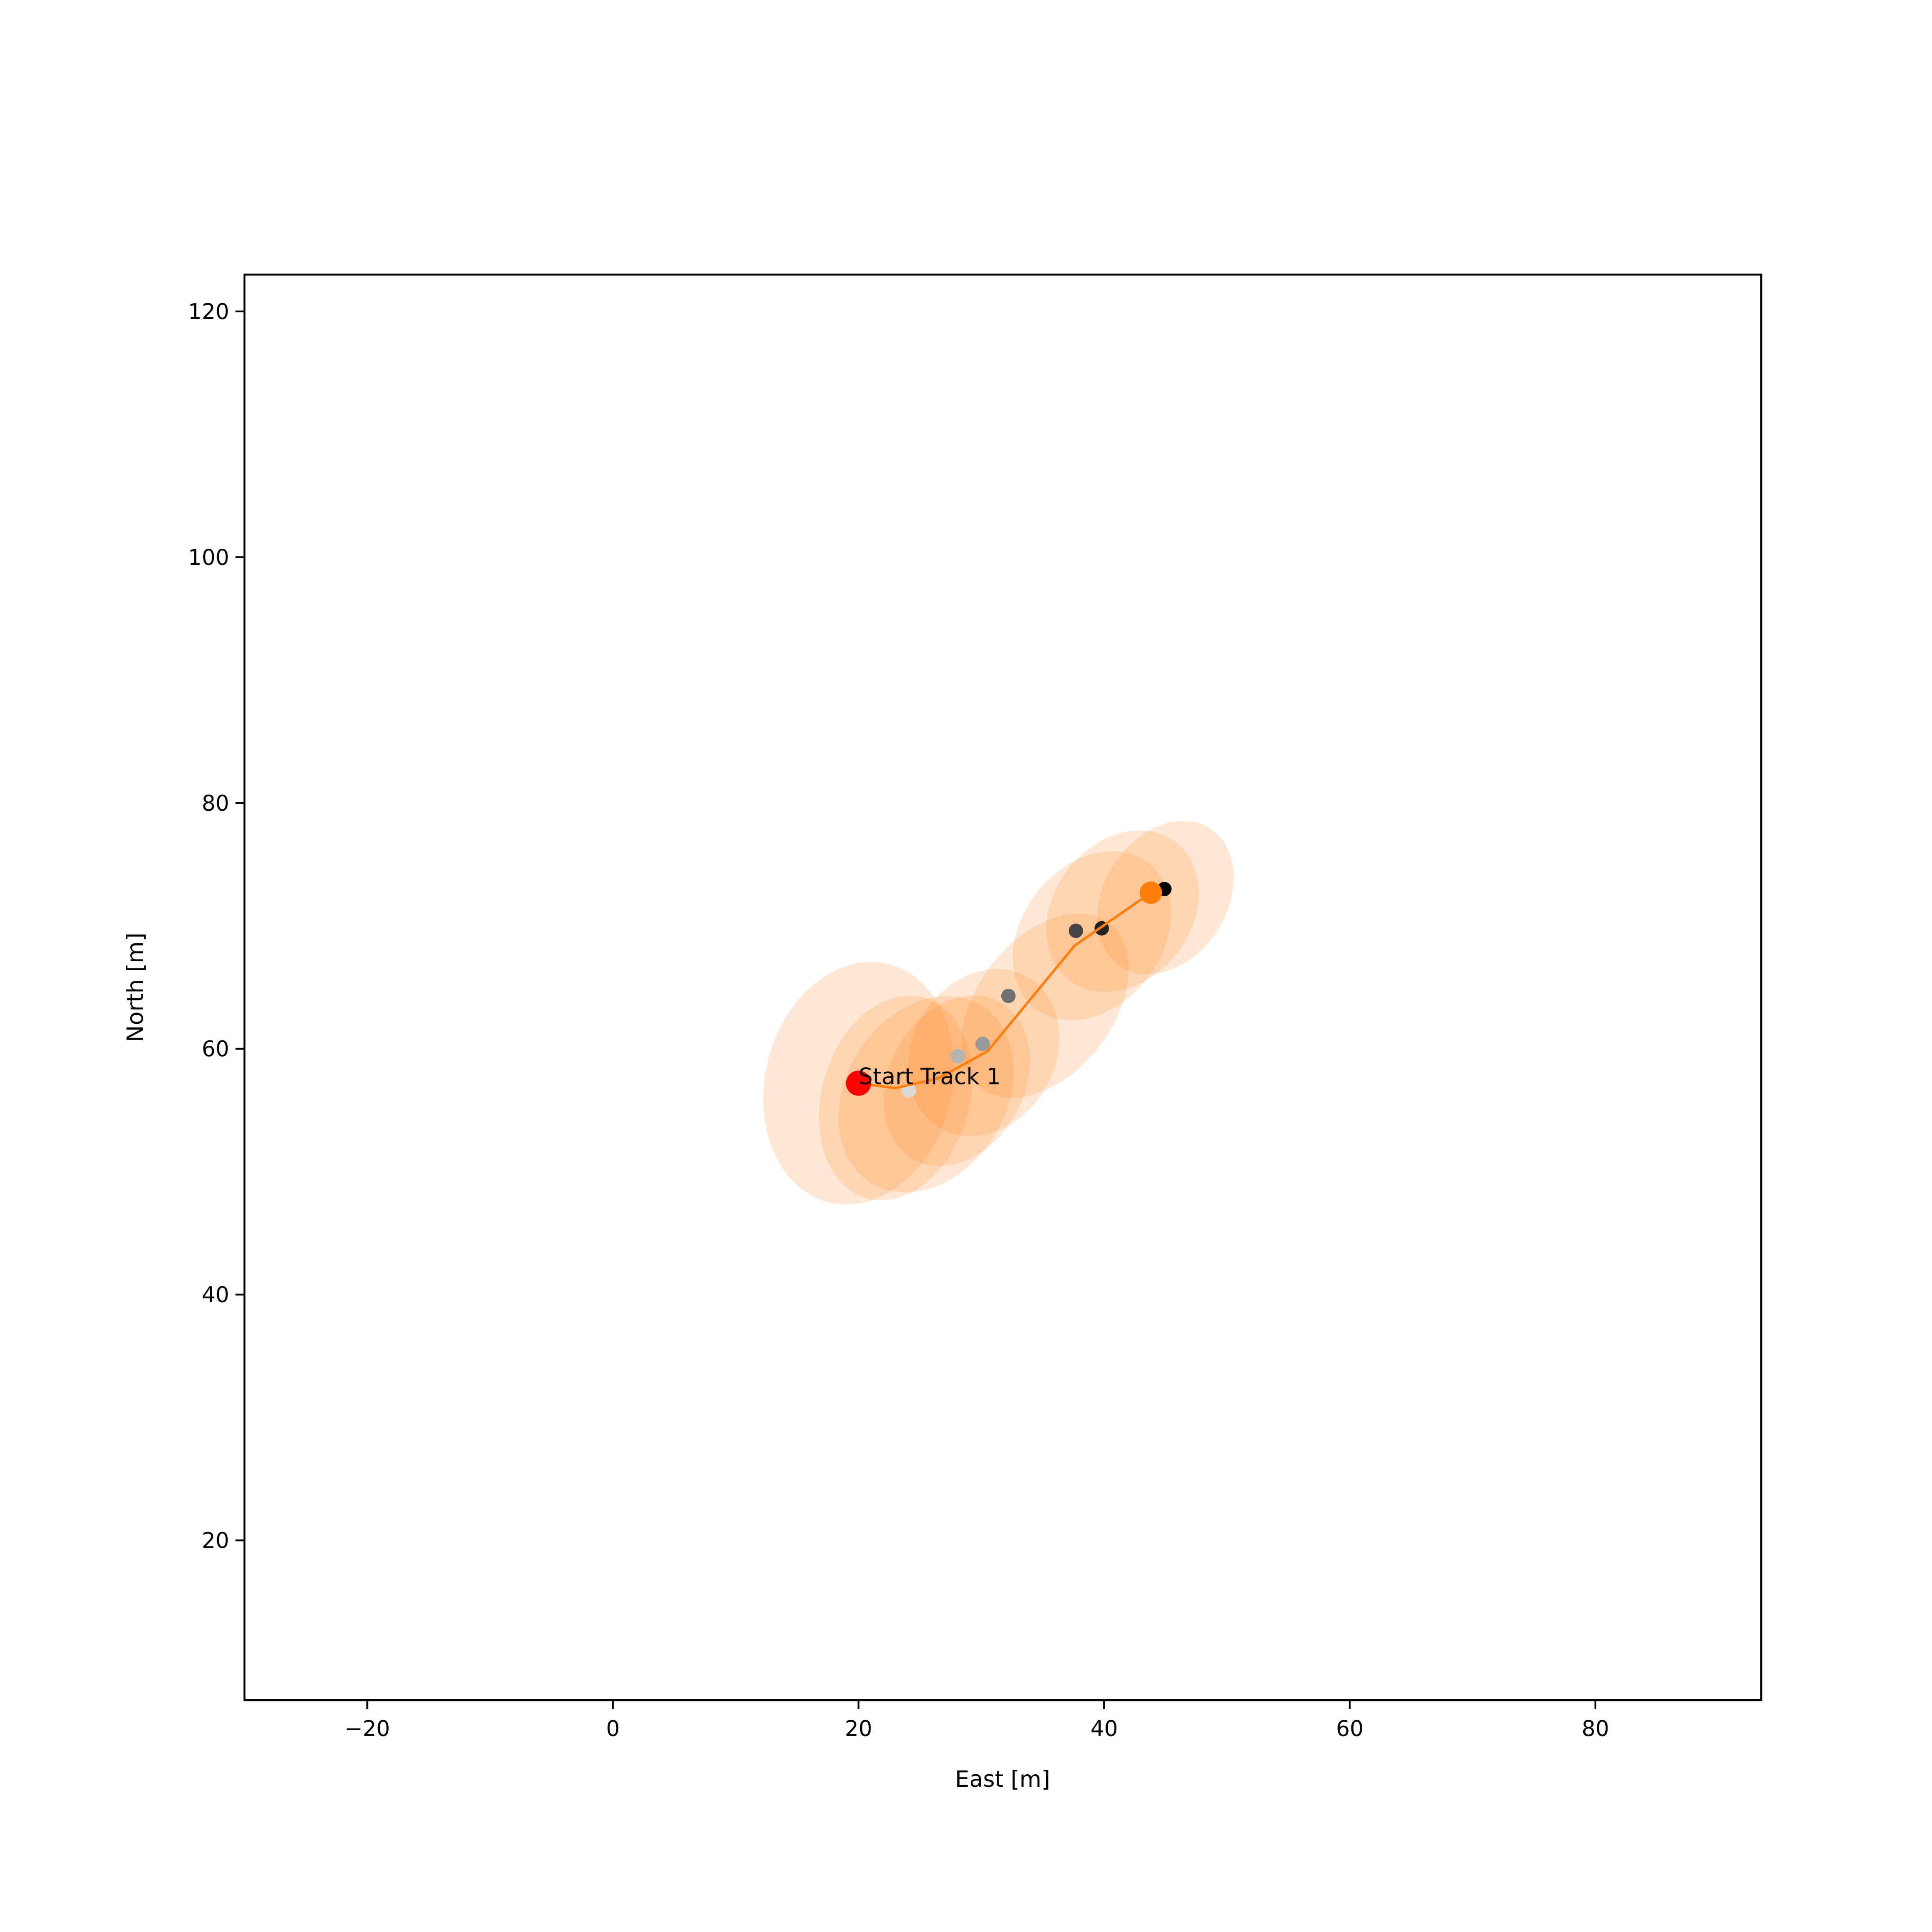 This screenshot has height=1932, width=1932. I want to click on y-tick-label: 120, so click(208, 311).